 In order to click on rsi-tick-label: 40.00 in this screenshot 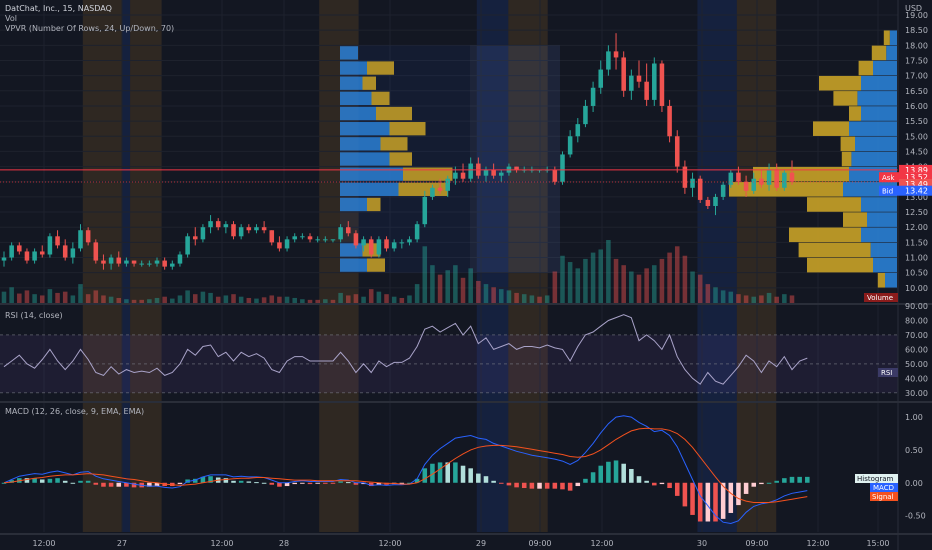, I will do `click(916, 378)`.